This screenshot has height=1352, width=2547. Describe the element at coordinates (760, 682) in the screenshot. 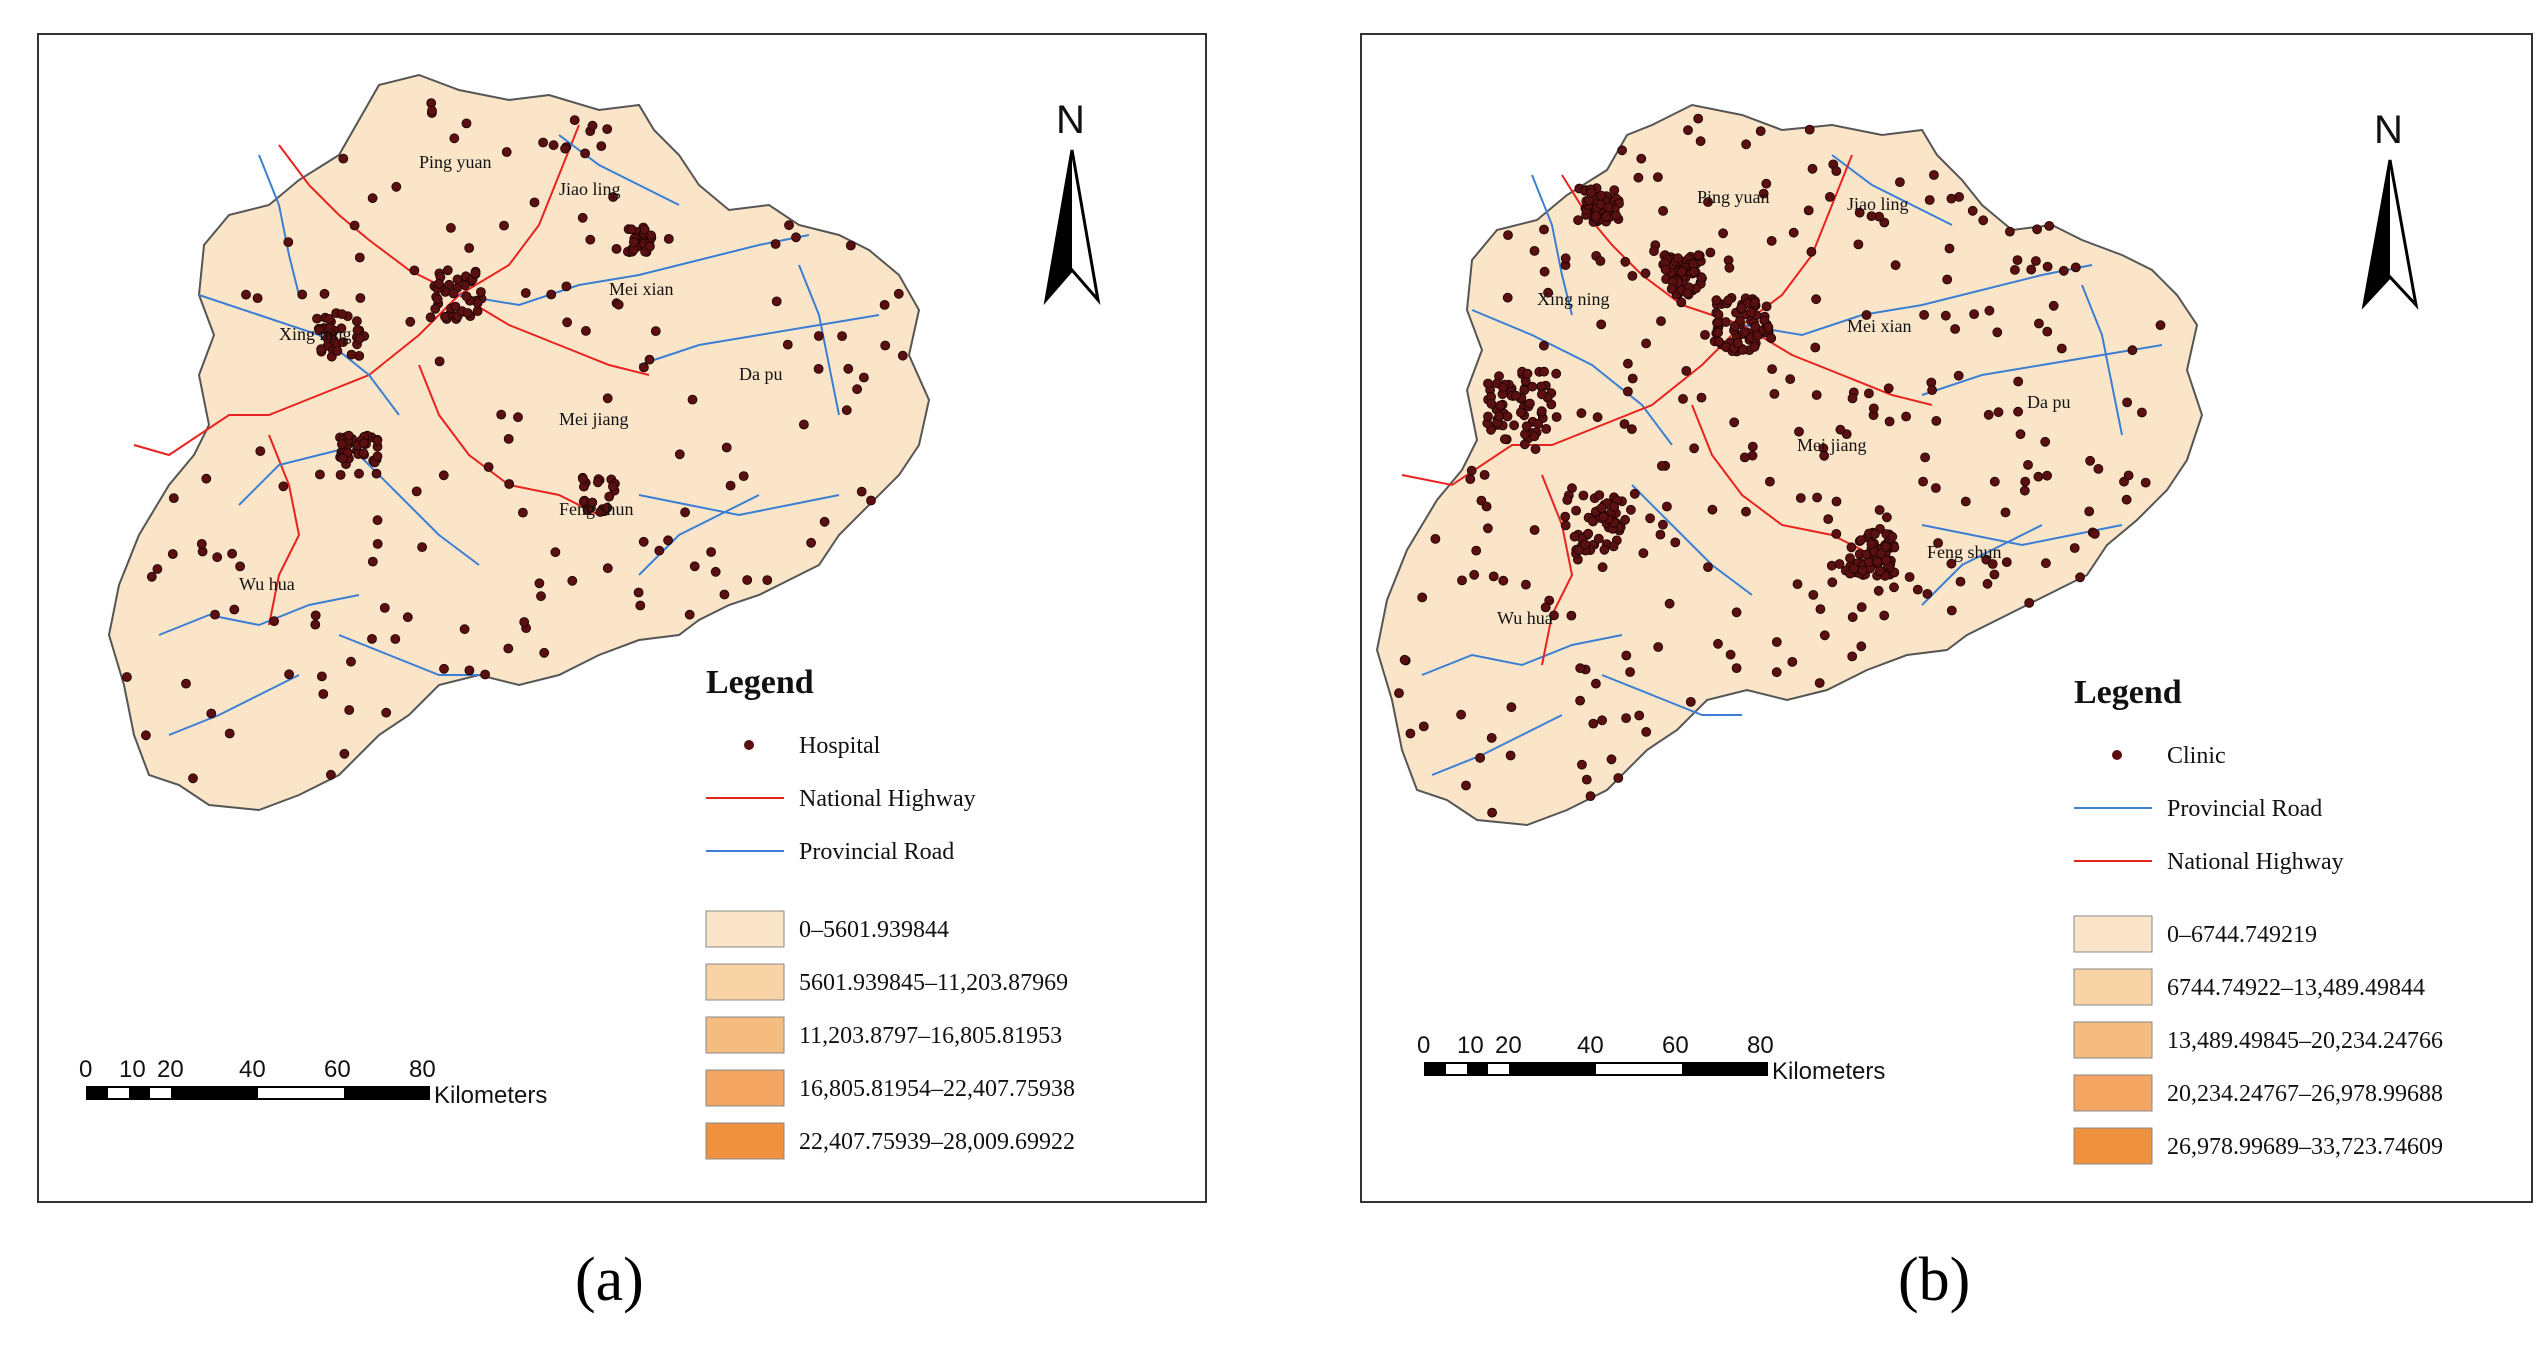

I see `legend-title: Legend` at that location.